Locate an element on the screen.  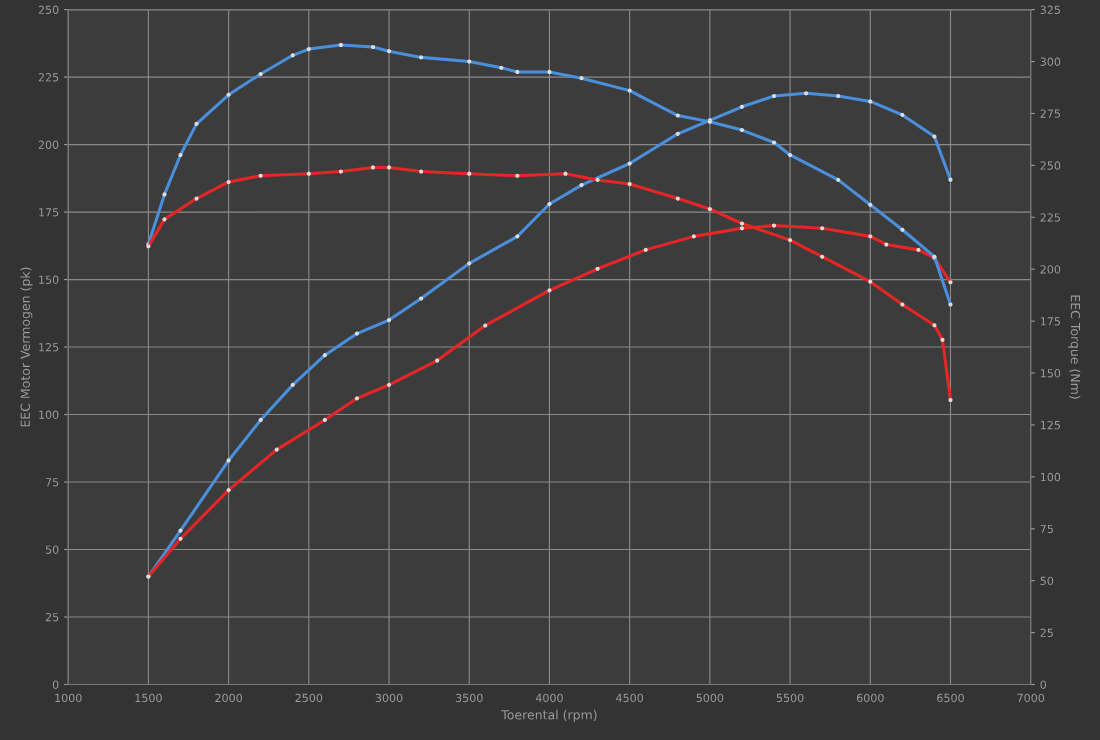
y2-tick-label: 0 is located at coordinates (1043, 684).